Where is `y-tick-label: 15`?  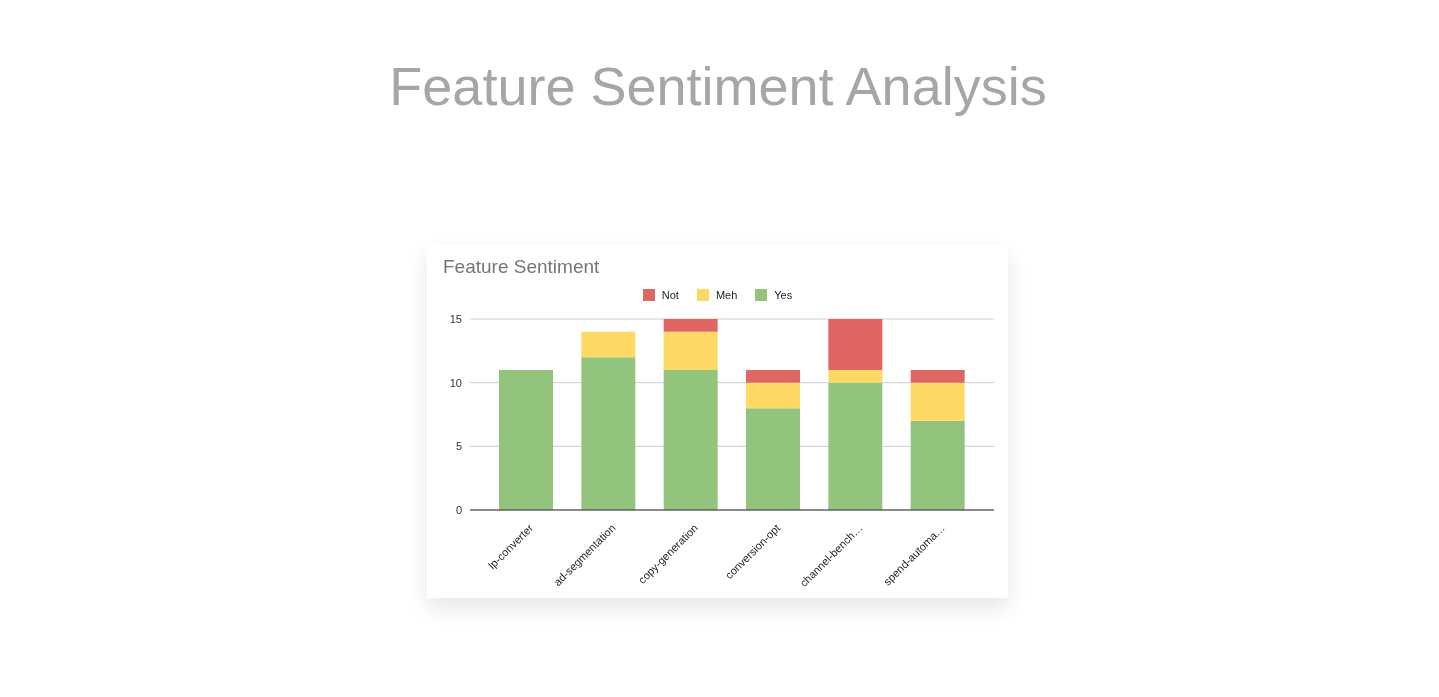
y-tick-label: 15 is located at coordinates (455, 318).